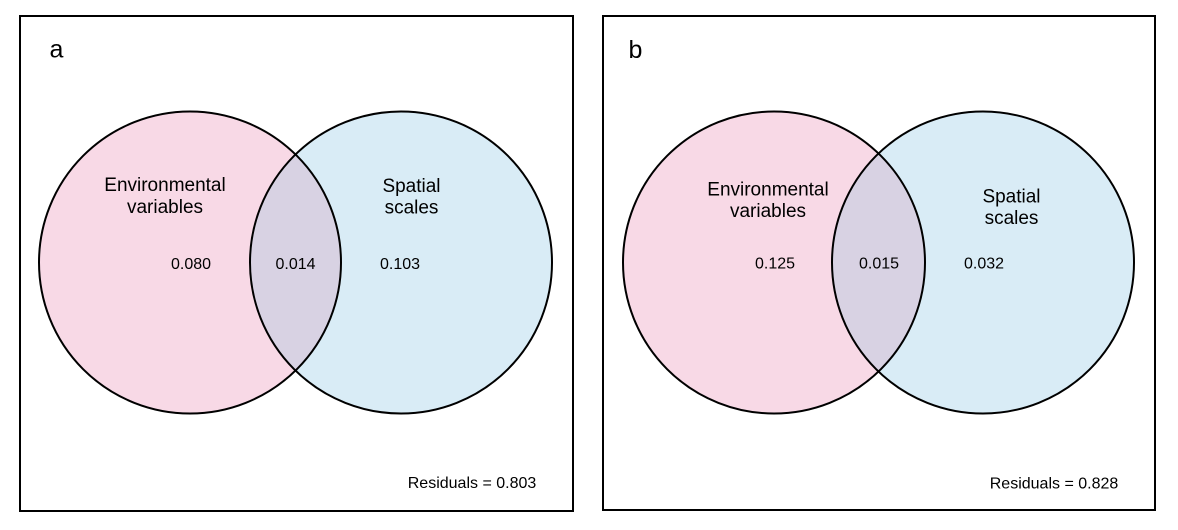  I want to click on svg-text: Residuals = 0.828, so click(1054, 484).